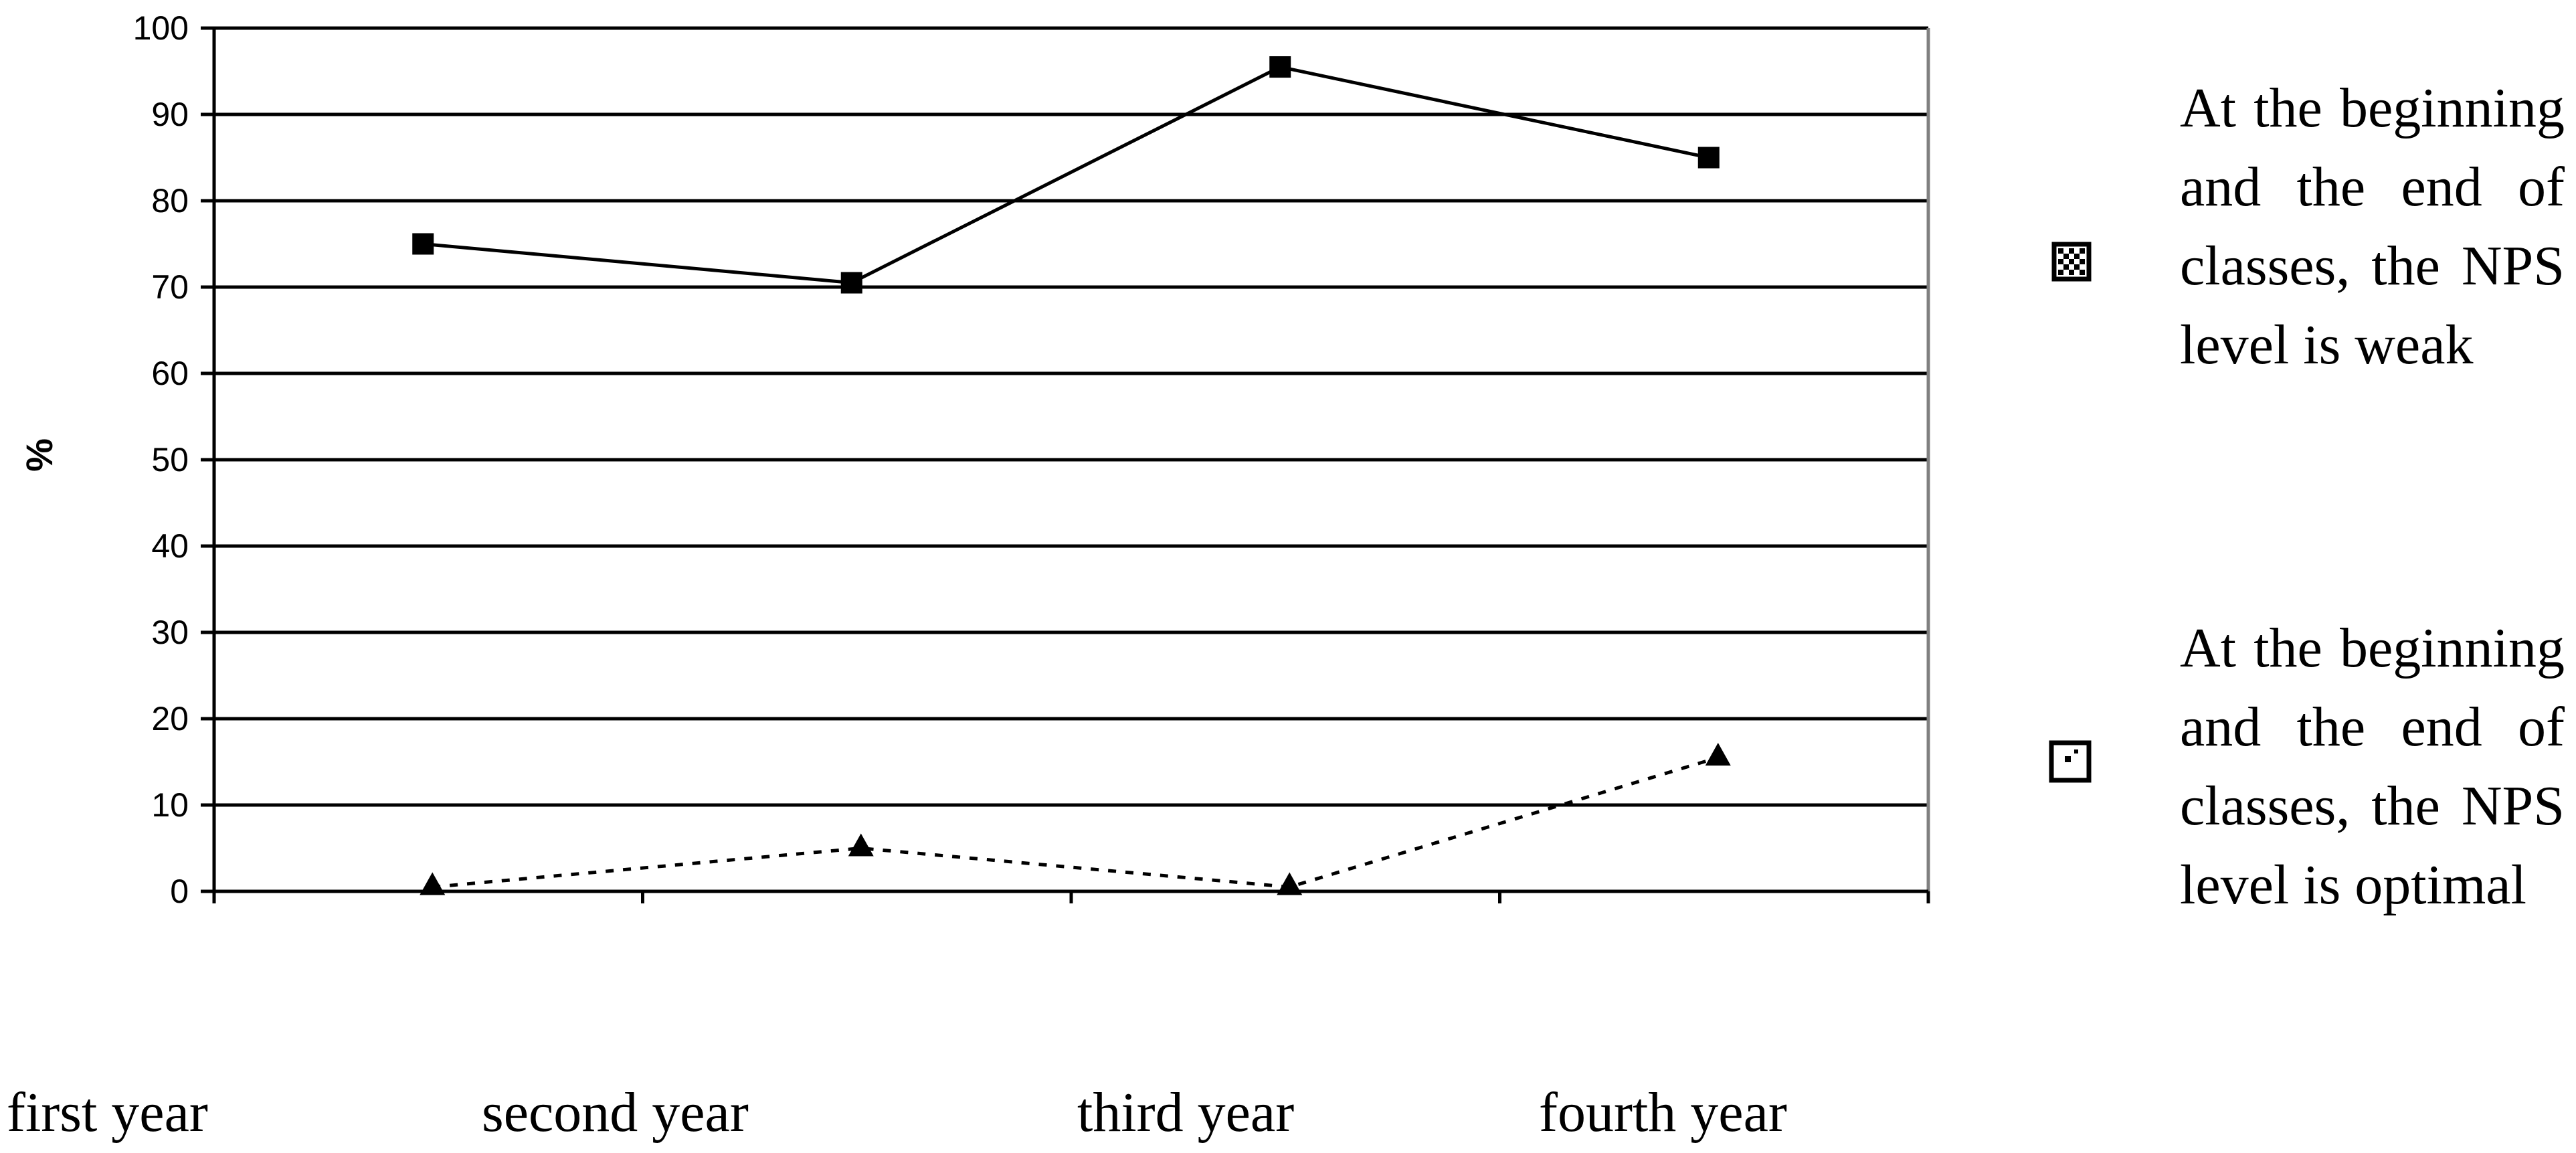  What do you see at coordinates (1663, 1112) in the screenshot?
I see `x-category-label-4: fourth year` at bounding box center [1663, 1112].